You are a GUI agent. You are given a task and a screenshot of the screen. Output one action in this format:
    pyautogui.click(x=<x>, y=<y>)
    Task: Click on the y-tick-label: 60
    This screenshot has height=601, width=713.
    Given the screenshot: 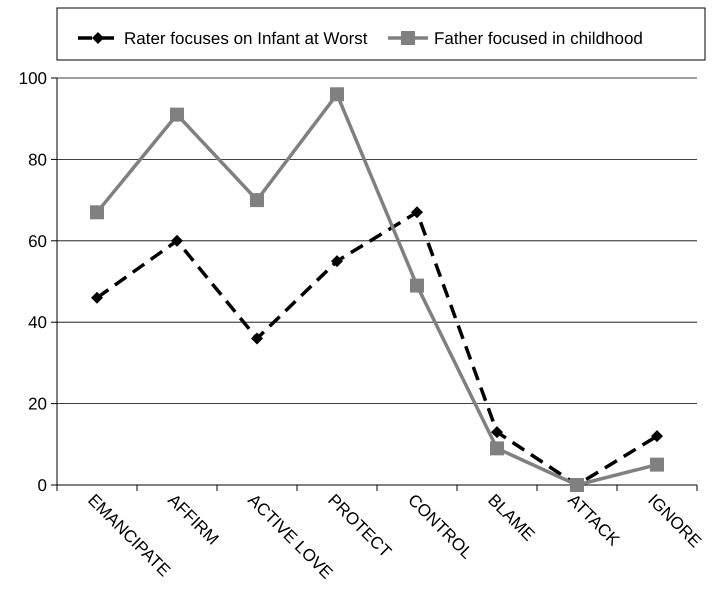 What is the action you would take?
    pyautogui.click(x=37, y=241)
    